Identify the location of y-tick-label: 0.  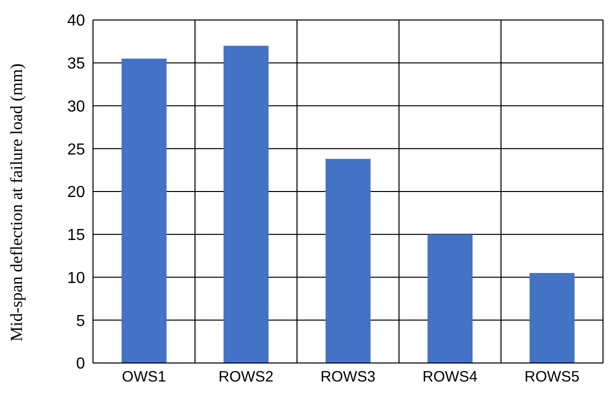
(81, 364).